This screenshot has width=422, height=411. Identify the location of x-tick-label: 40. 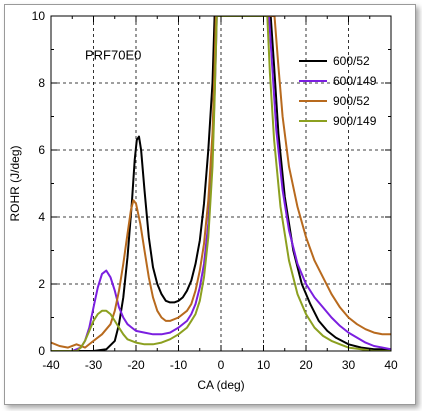
(391, 365).